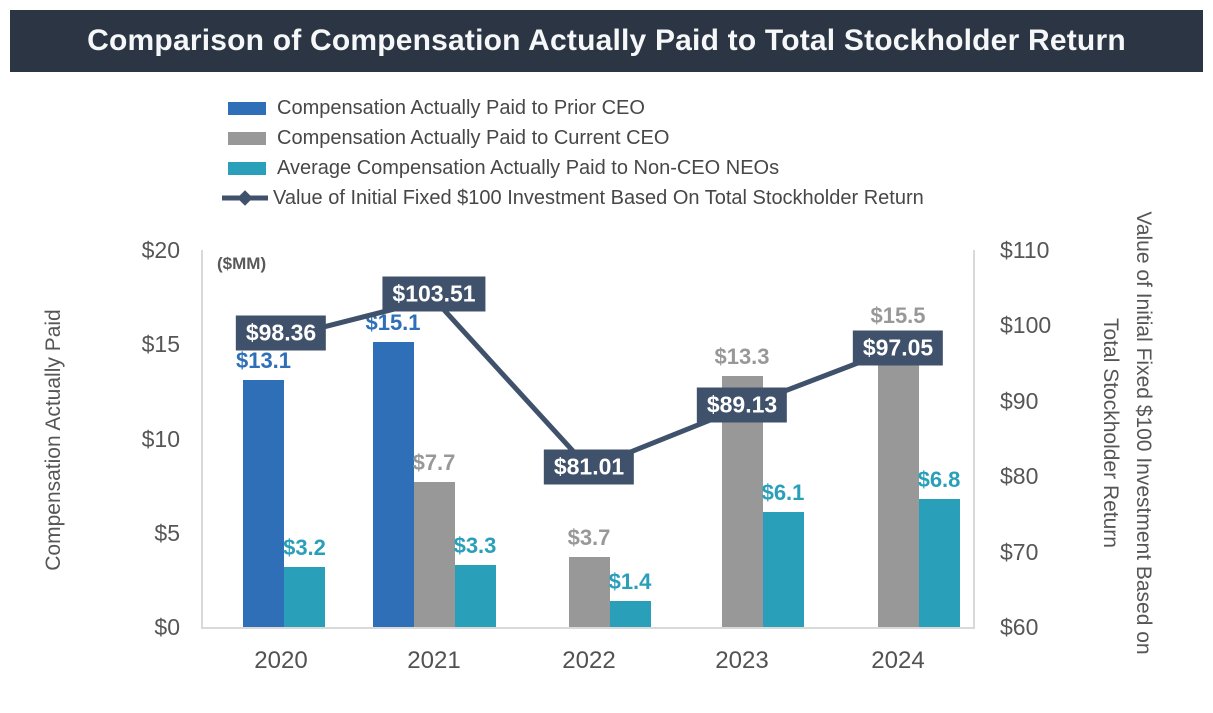 Image resolution: width=1213 pixels, height=713 pixels. What do you see at coordinates (475, 595) in the screenshot?
I see `bar-neo-2021` at bounding box center [475, 595].